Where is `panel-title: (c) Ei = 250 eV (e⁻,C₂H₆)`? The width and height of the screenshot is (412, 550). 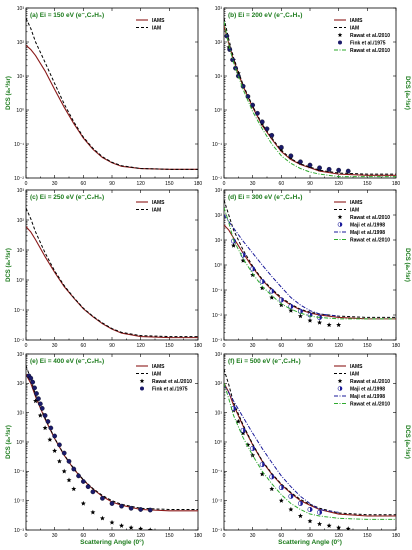
panel-title: (c) Ei = 250 eV (e⁻,C₂H₆) is located at coordinates (67, 197).